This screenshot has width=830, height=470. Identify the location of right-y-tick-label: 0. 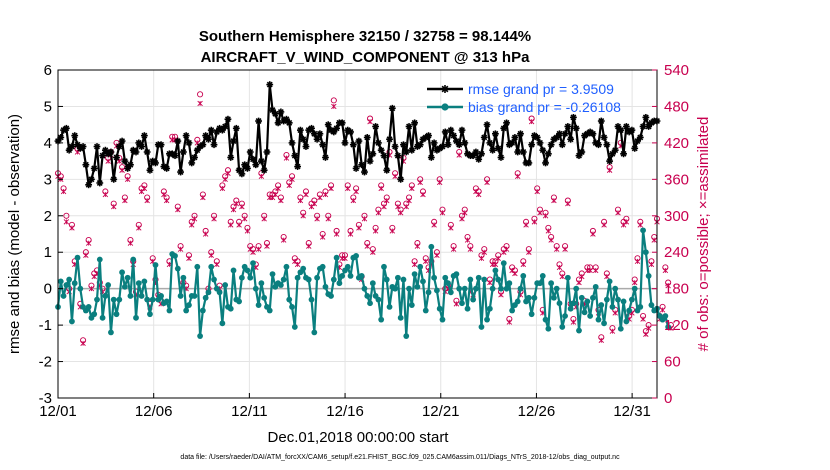
(668, 398).